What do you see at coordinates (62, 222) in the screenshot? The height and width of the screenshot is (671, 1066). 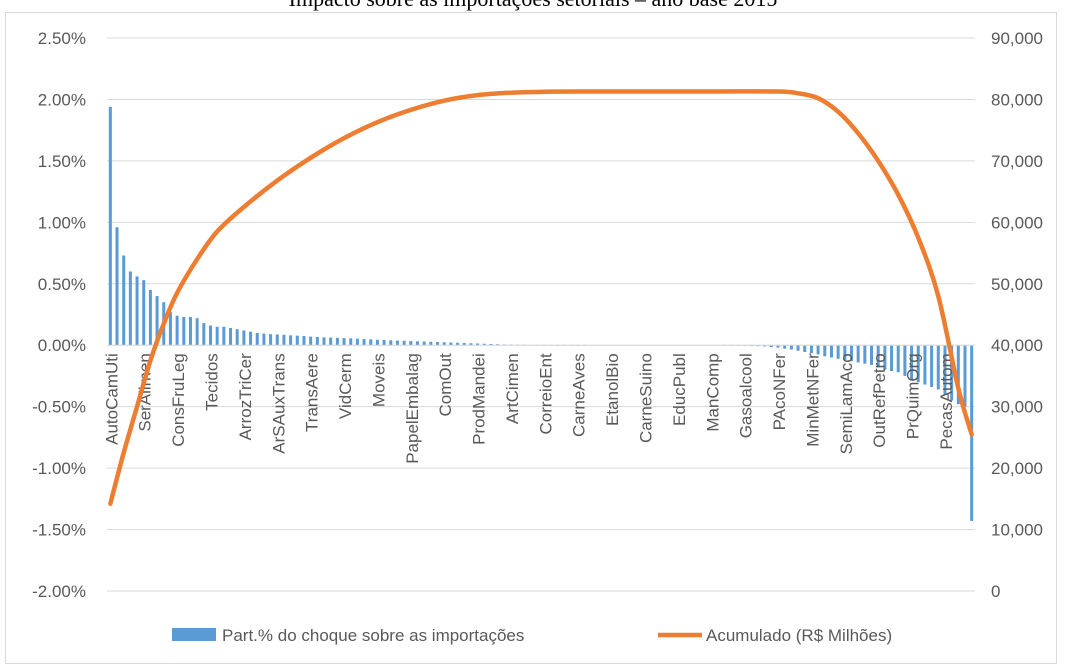 I see `left-tick-label: 1.00%` at bounding box center [62, 222].